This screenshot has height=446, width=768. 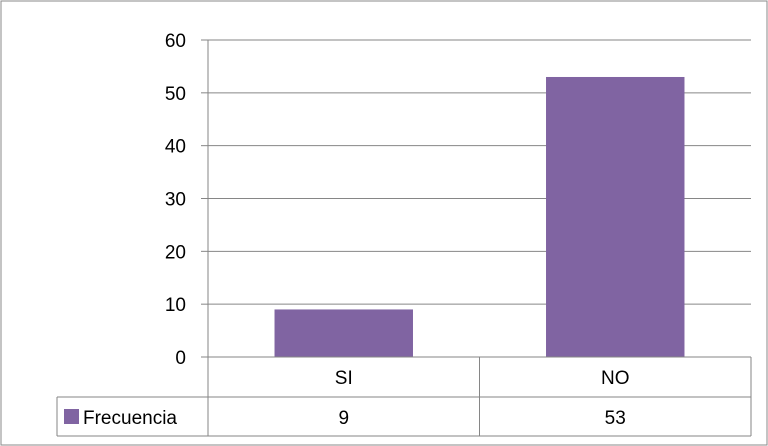 I want to click on bar-no, so click(x=615, y=216).